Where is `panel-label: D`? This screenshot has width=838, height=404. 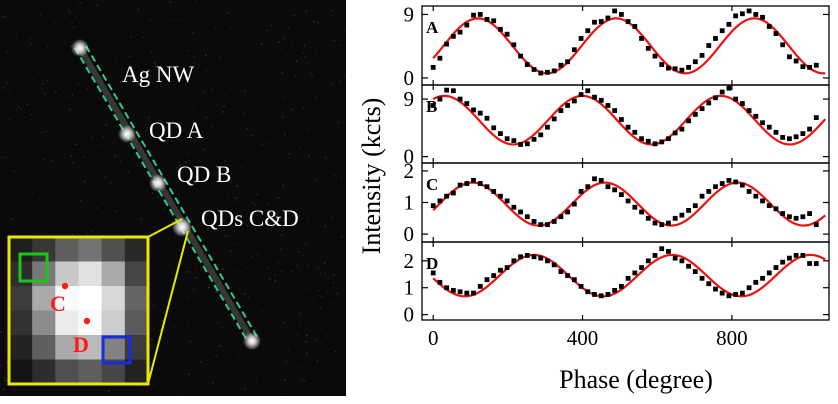
panel-label: D is located at coordinates (432, 263).